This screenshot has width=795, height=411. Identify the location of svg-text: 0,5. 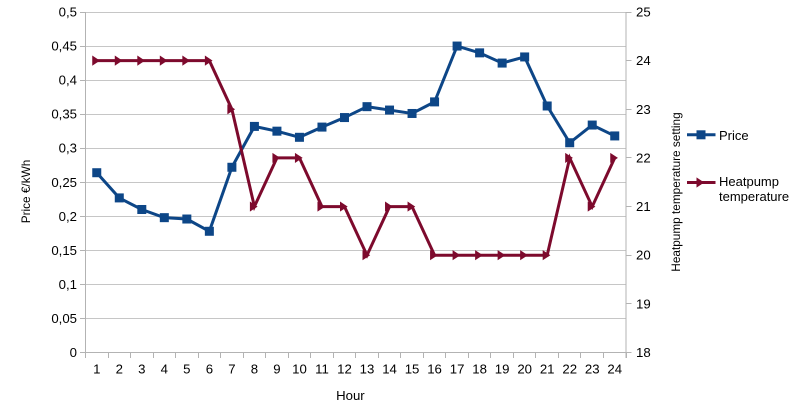
(68, 12).